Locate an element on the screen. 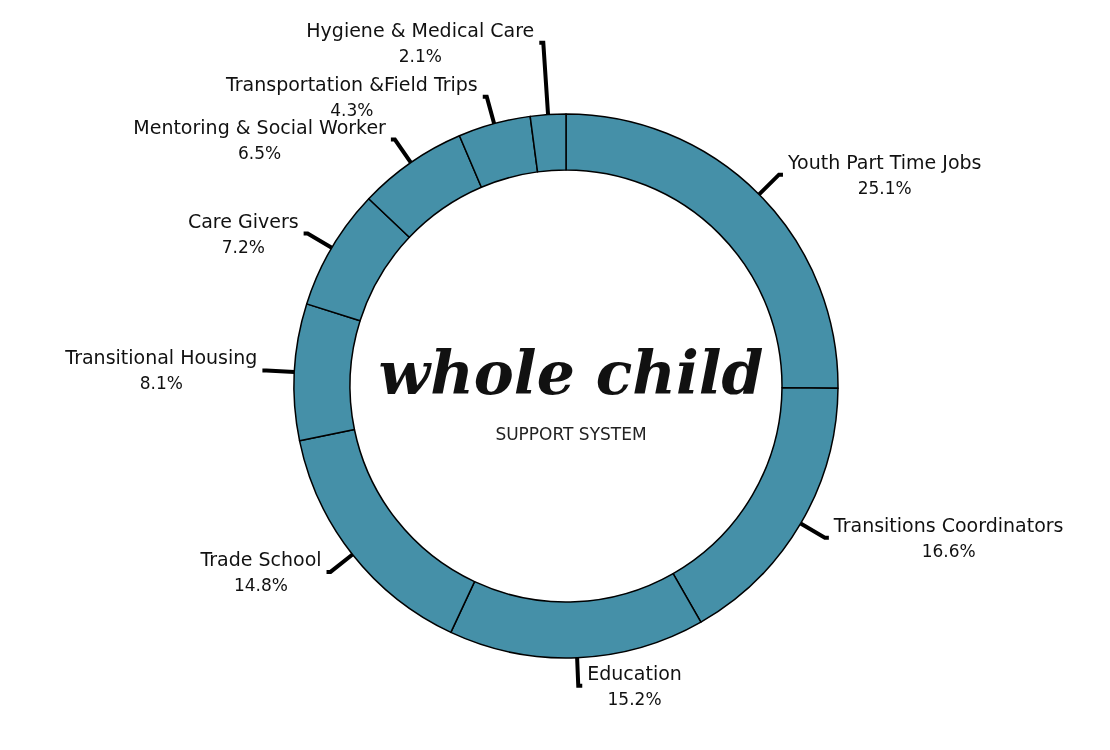 Image resolution: width=1110 pixels, height=750 pixels. slice-label: Youth Part Time Jobs is located at coordinates (884, 161).